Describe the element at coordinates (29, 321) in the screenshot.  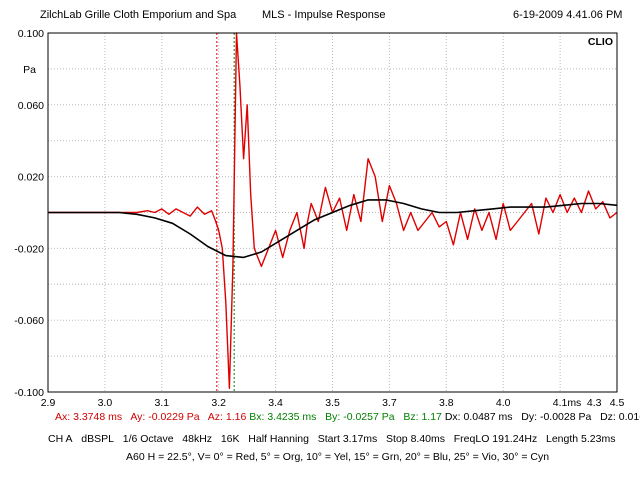
I see `y-tick-label: -0.060` at that location.